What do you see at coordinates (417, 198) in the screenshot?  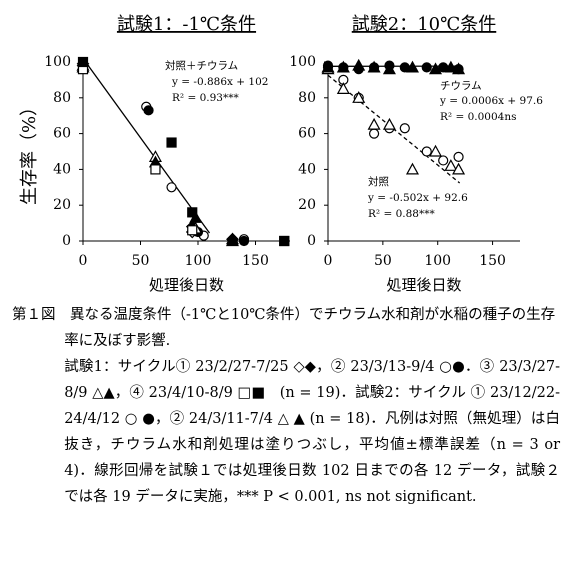 I see `annotation: y = -0.502x + 92.6` at bounding box center [417, 198].